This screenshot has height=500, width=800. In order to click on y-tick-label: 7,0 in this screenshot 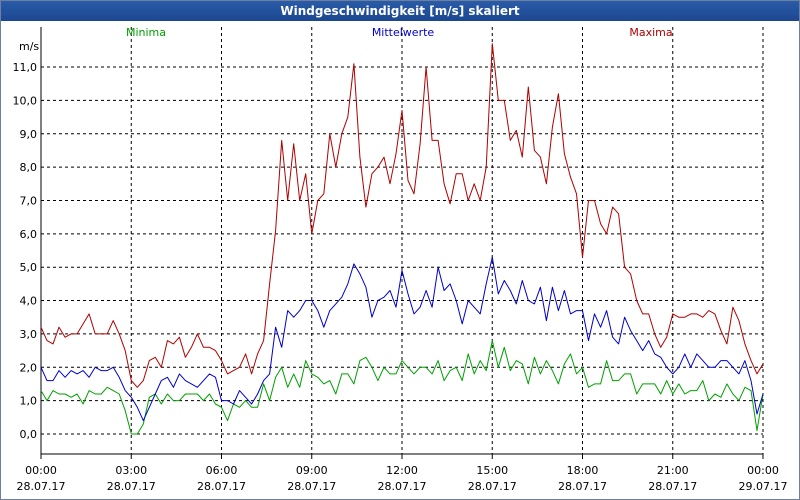, I will do `click(29, 200)`.